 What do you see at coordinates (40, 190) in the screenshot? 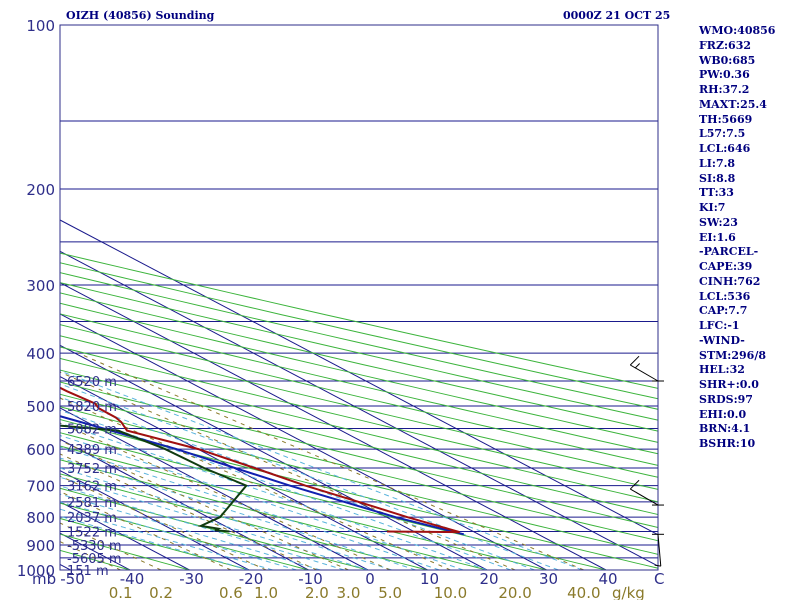
I see `pressure-tick-label: 200` at bounding box center [40, 190].